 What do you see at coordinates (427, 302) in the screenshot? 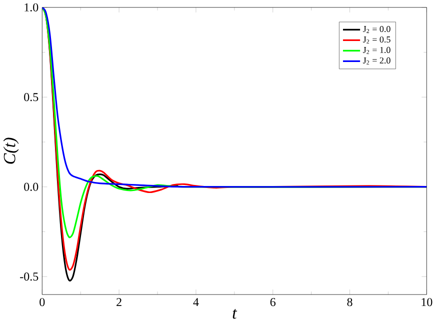
I see `x-tick-label: 10` at bounding box center [427, 302].